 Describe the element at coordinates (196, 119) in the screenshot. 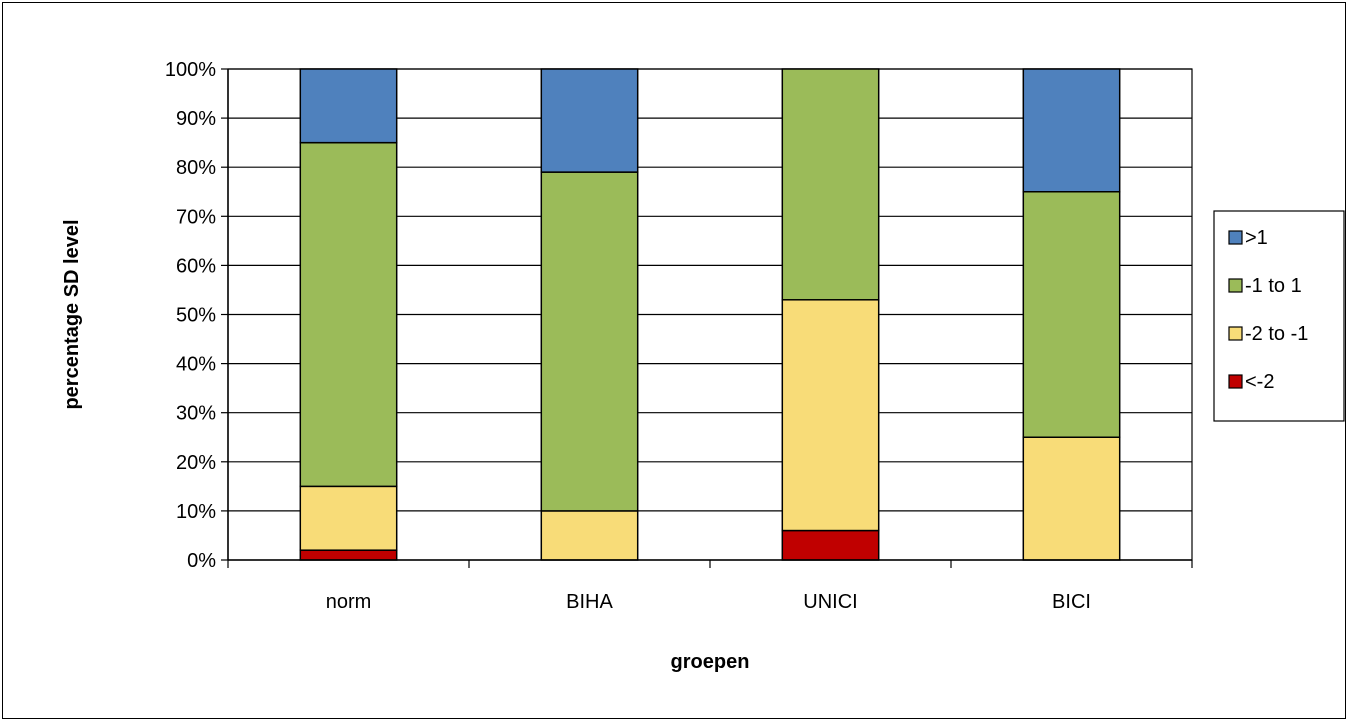

I see `y-tick-label: 90%` at that location.